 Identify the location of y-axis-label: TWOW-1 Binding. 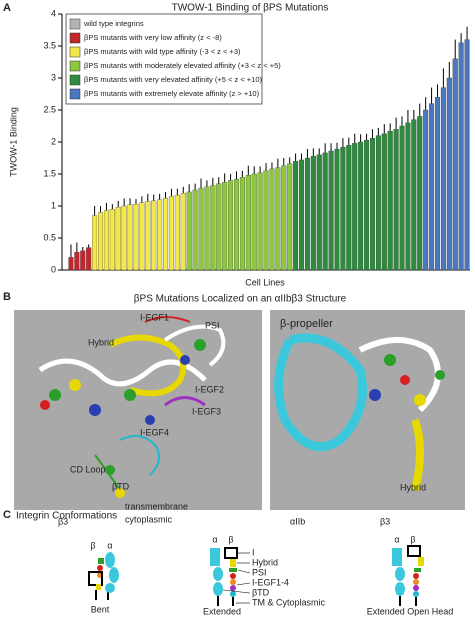
(13, 142).